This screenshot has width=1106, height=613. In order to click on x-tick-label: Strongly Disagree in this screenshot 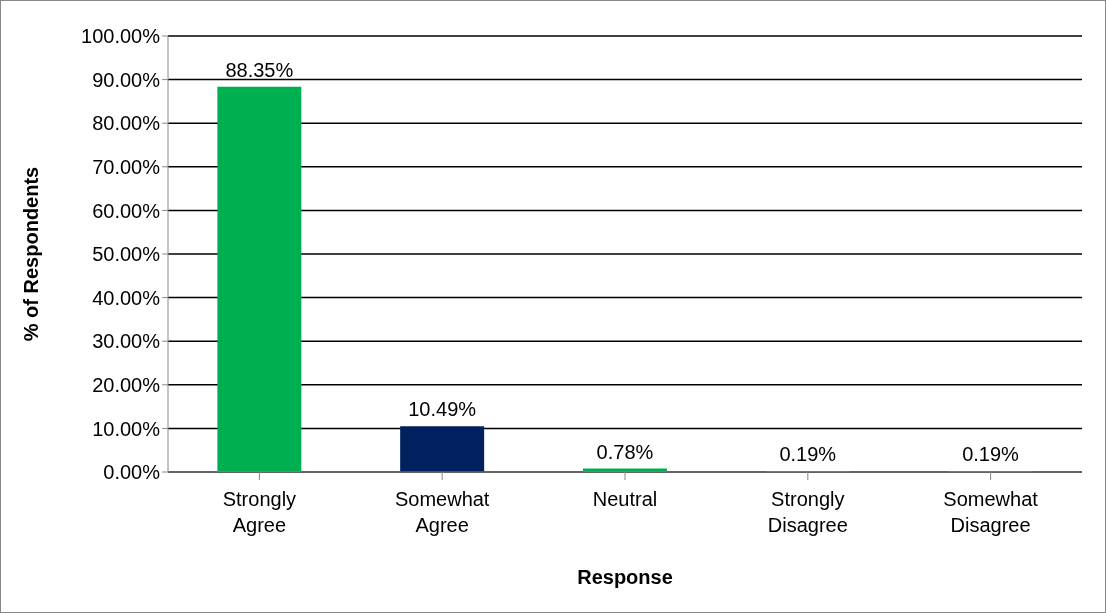, I will do `click(807, 512)`.